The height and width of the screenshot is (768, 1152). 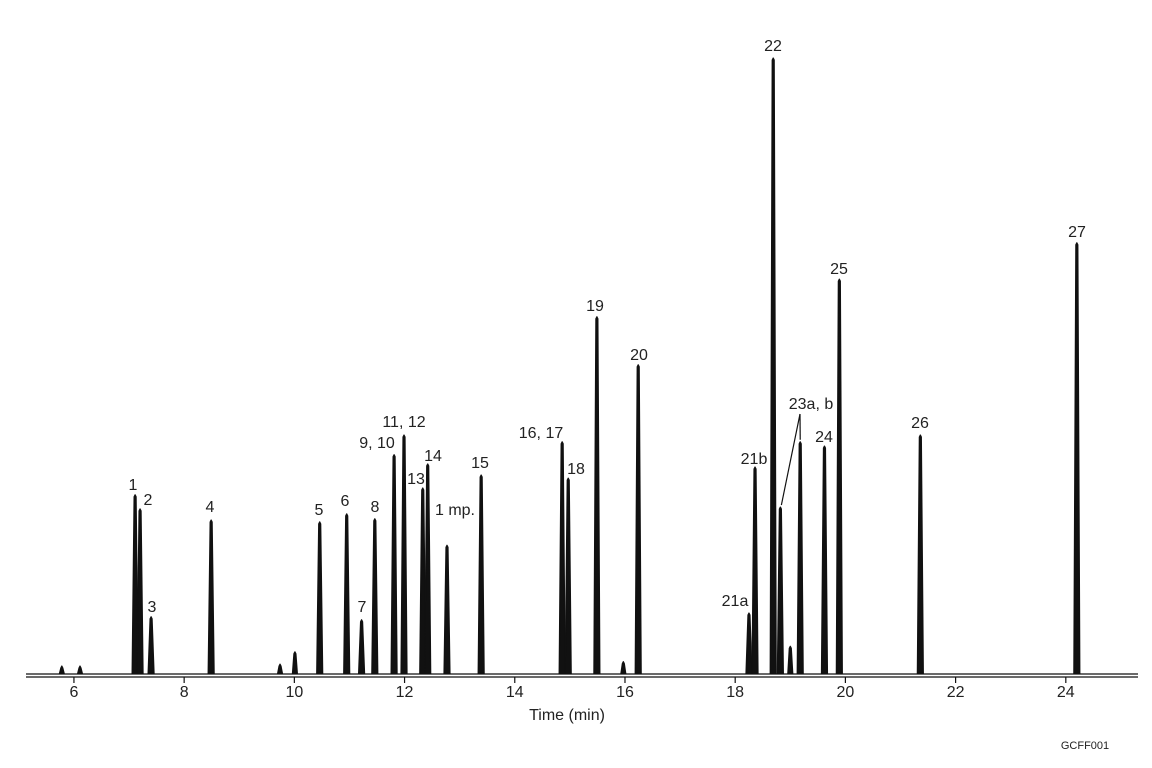 I want to click on peak-label: 19, so click(x=595, y=306).